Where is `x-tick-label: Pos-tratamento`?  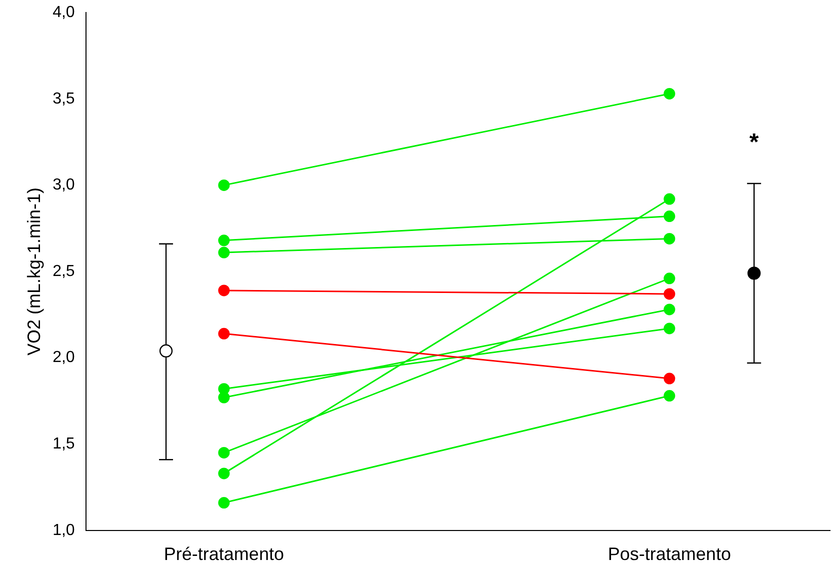 x-tick-label: Pos-tratamento is located at coordinates (669, 554).